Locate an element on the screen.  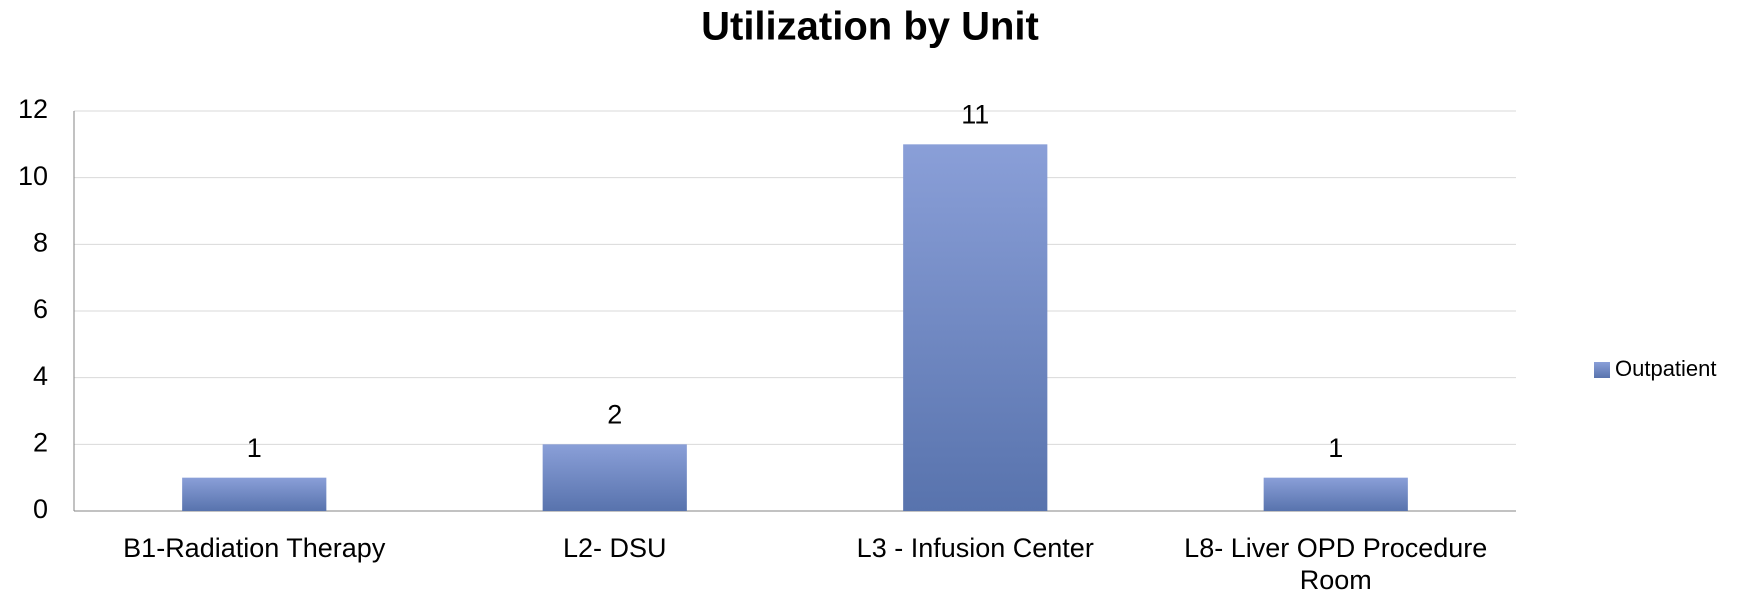
x-tick-label: B1-Radiation Therapy is located at coordinates (254, 548).